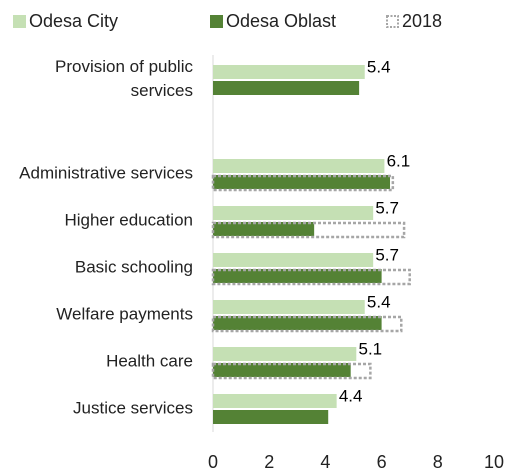 This screenshot has height=474, width=511. What do you see at coordinates (73, 21) in the screenshot?
I see `legend-label: Odesa City` at bounding box center [73, 21].